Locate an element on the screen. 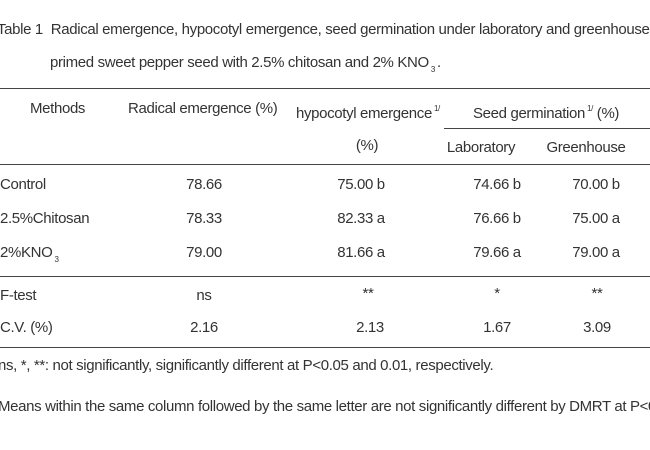 The height and width of the screenshot is (450, 650). header-bottom-rule is located at coordinates (325, 164).